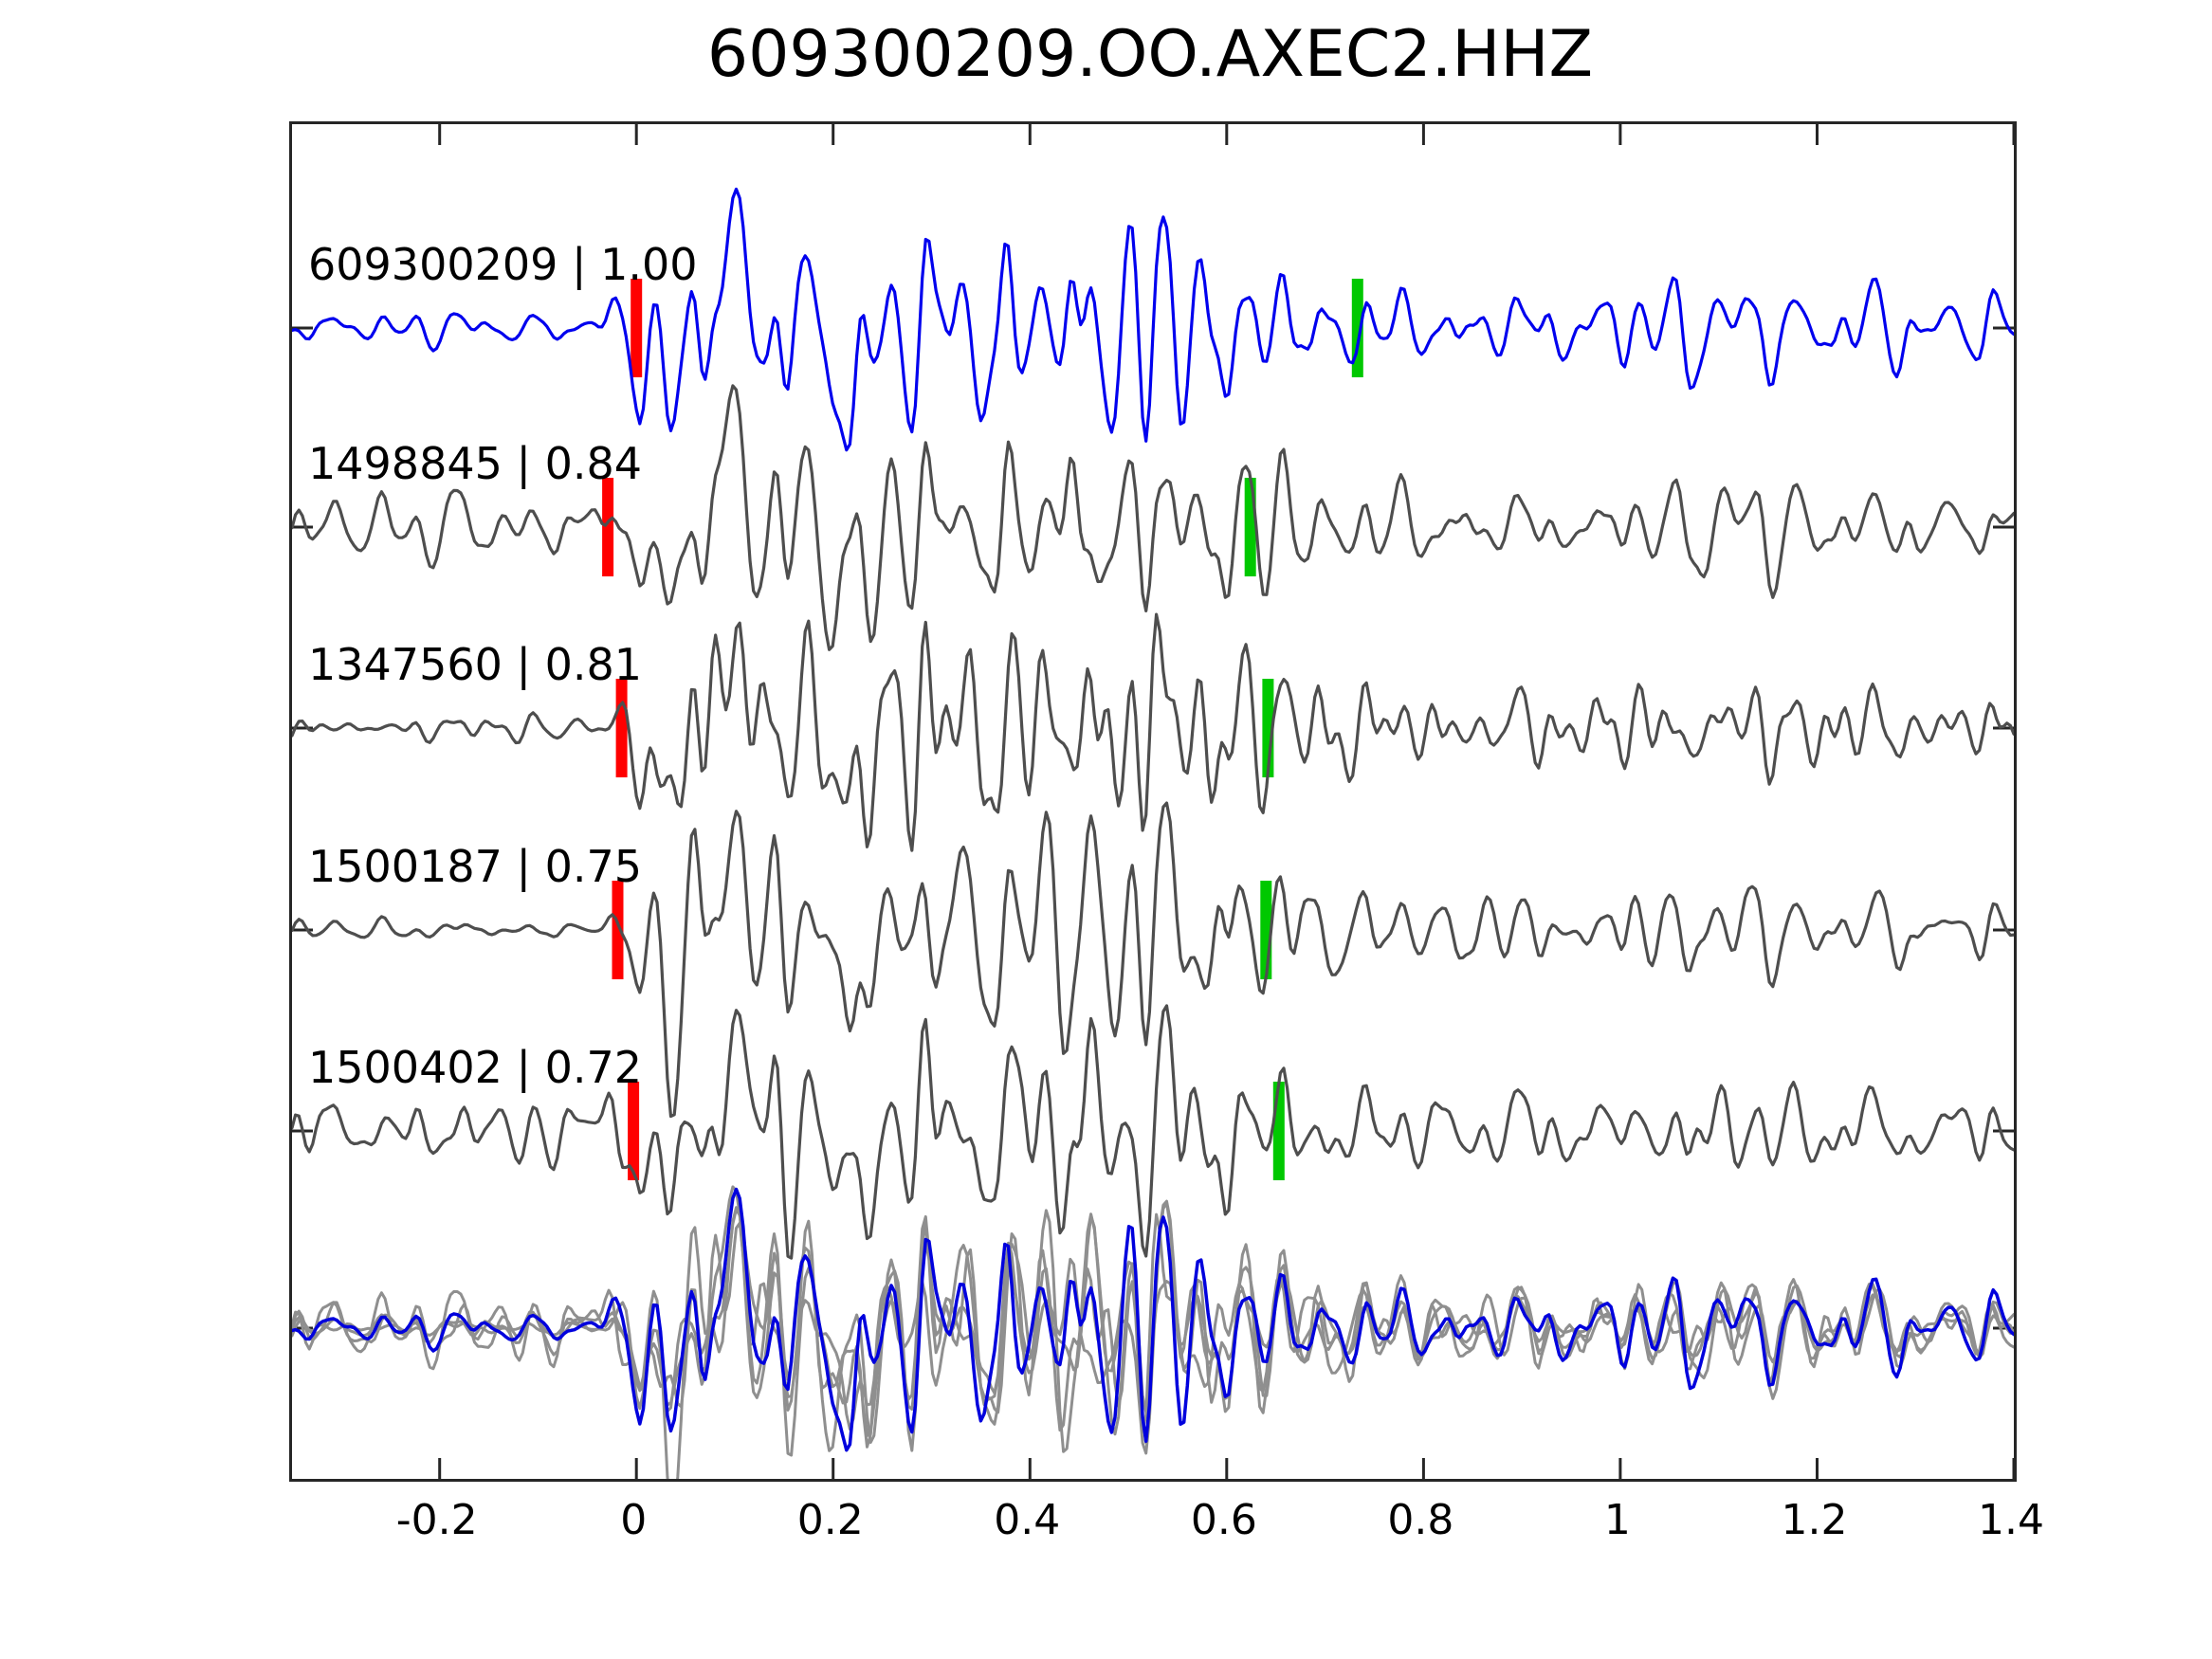 This screenshot has width=2212, height=1659. Describe the element at coordinates (1027, 1520) in the screenshot. I see `x-tick-label-0.4: 0.4` at that location.